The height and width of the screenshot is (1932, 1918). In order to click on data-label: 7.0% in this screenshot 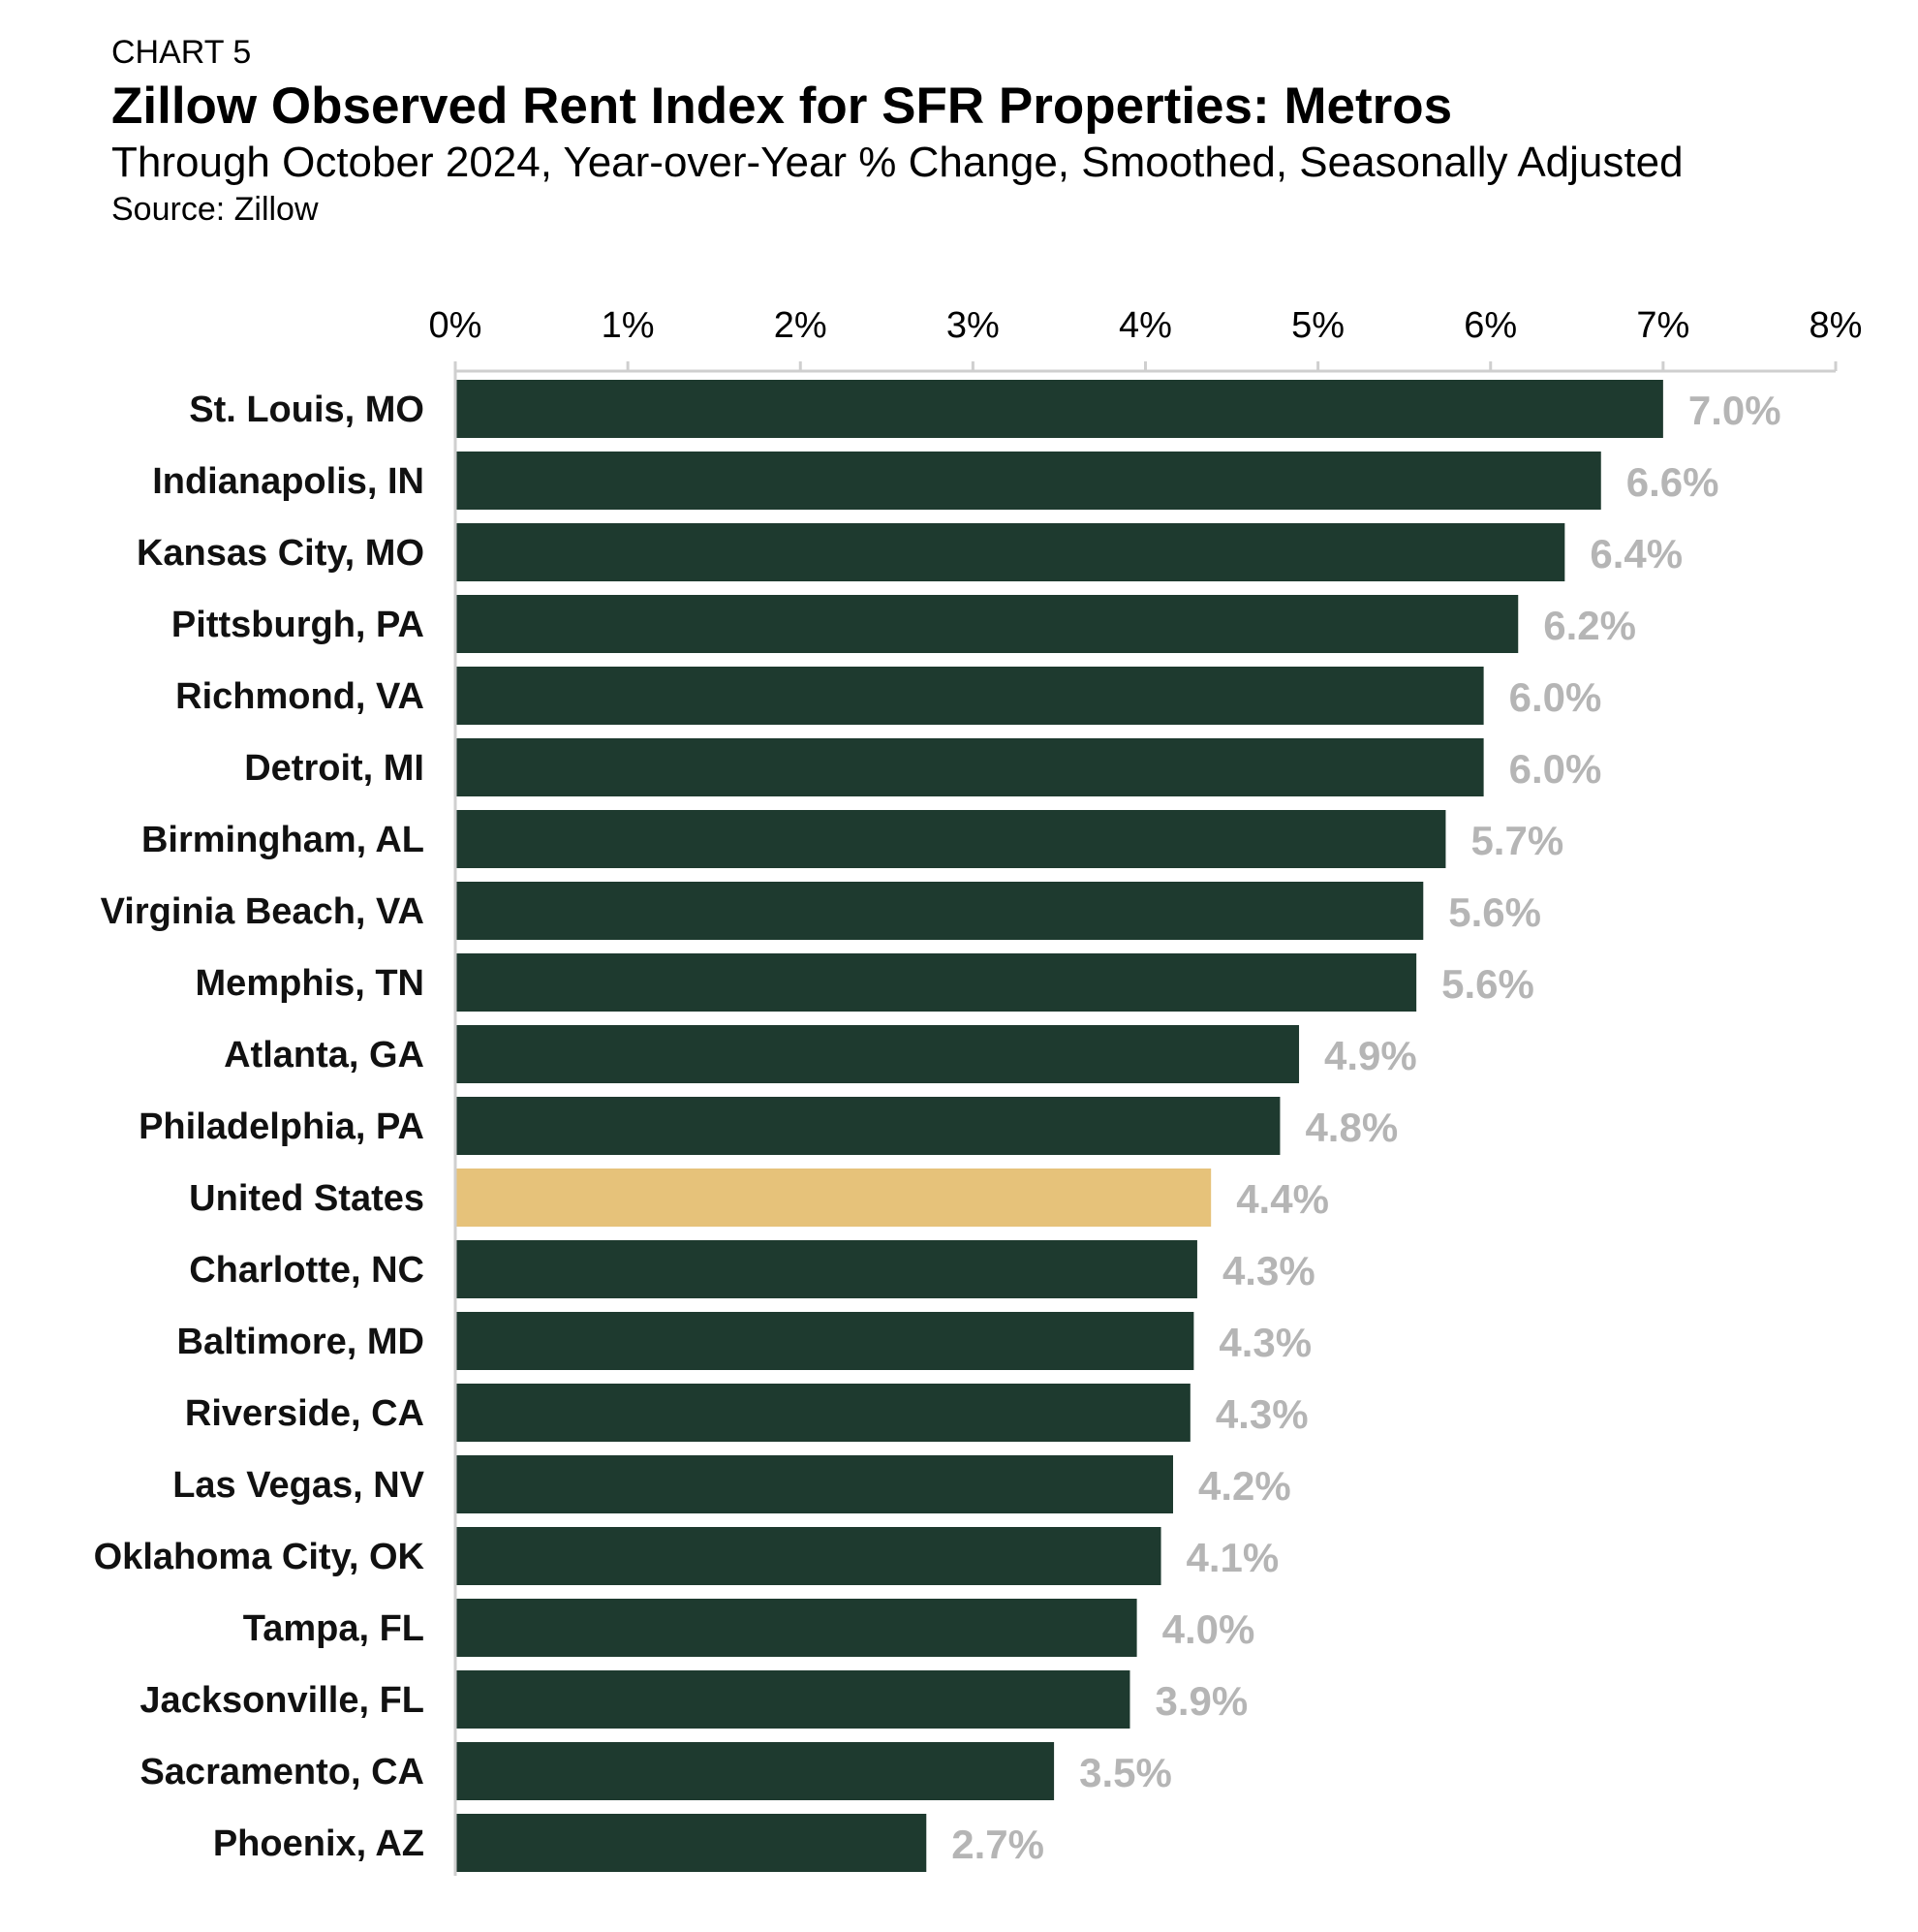, I will do `click(1735, 410)`.